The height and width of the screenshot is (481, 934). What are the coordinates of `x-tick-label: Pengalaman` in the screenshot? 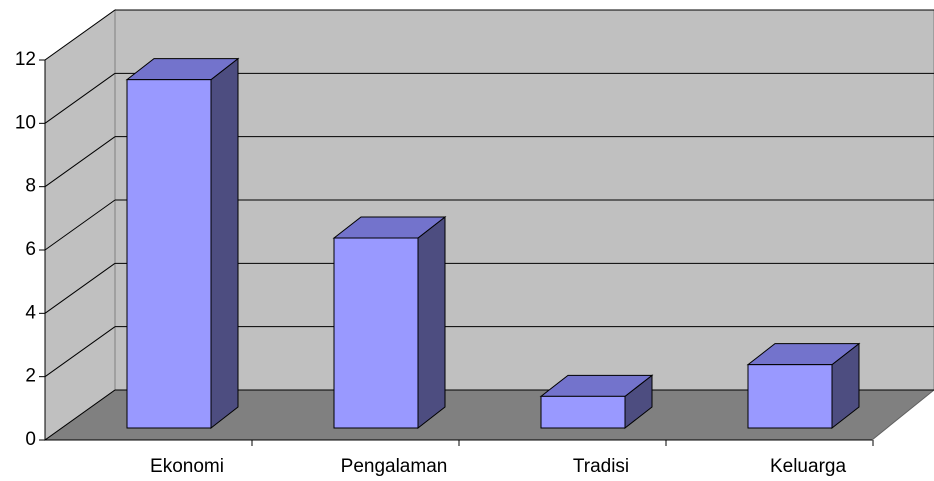 It's located at (394, 466).